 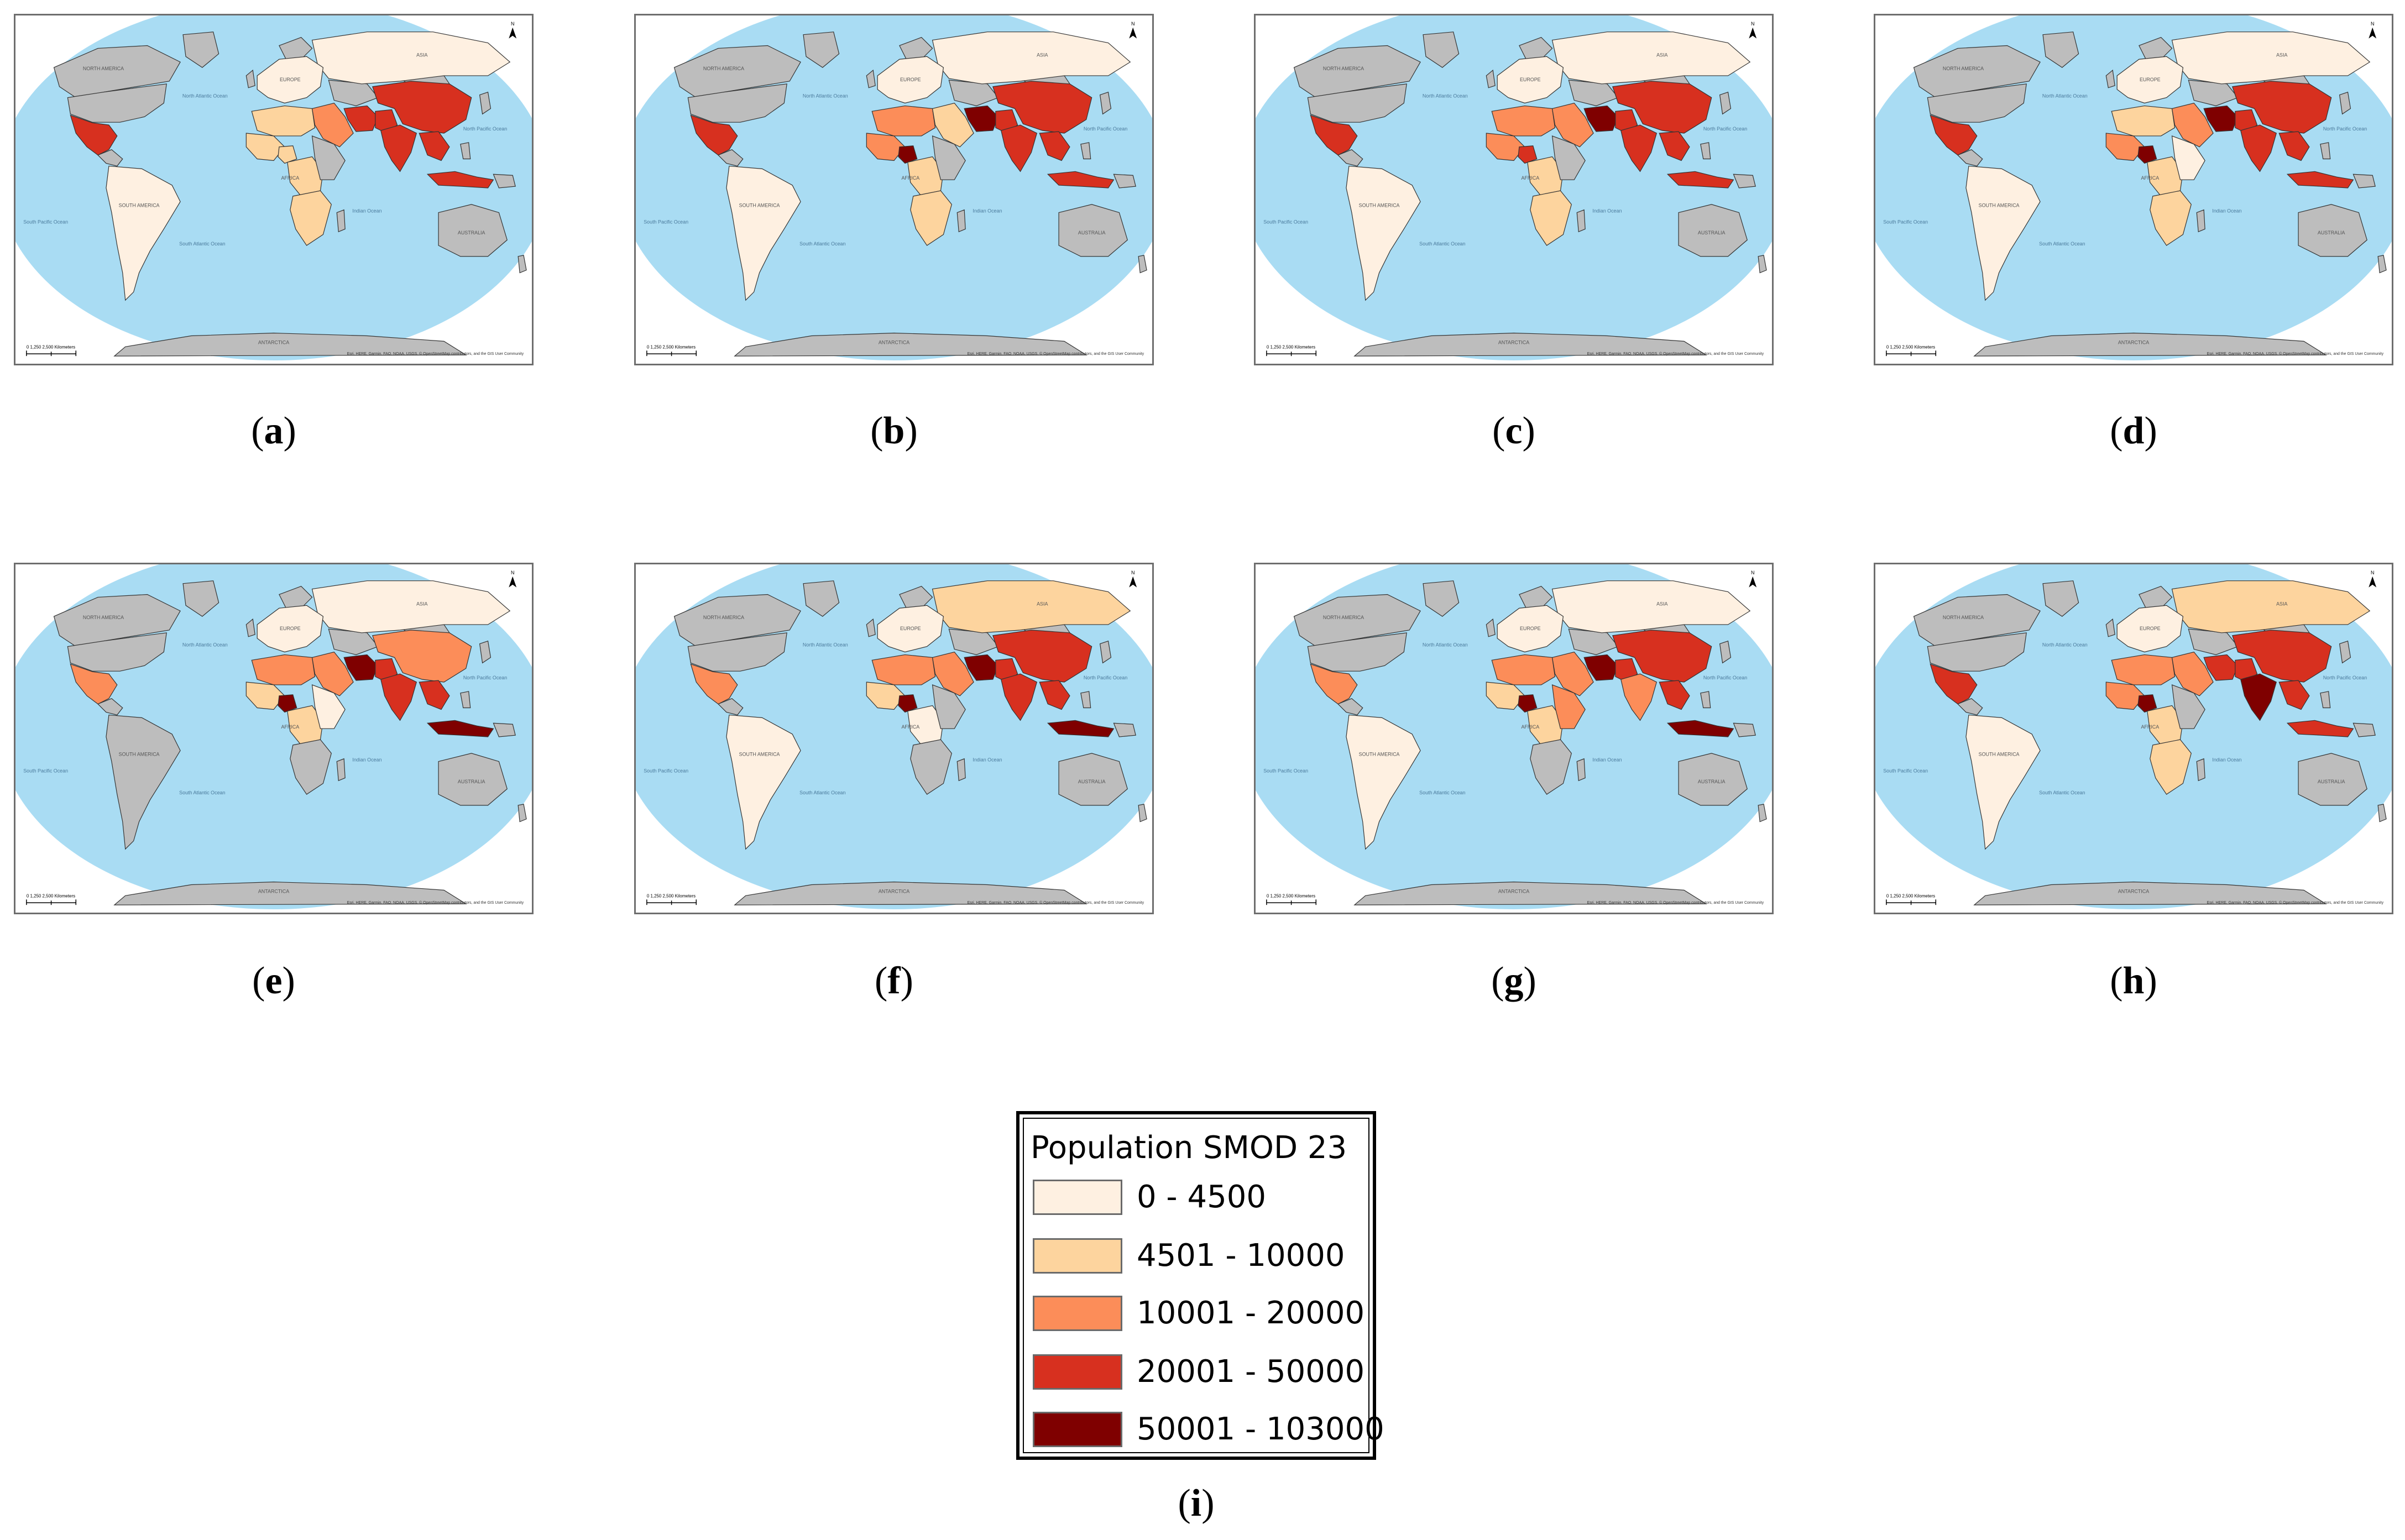 What do you see at coordinates (1513, 981) in the screenshot?
I see `panel-caption-g: (g)` at bounding box center [1513, 981].